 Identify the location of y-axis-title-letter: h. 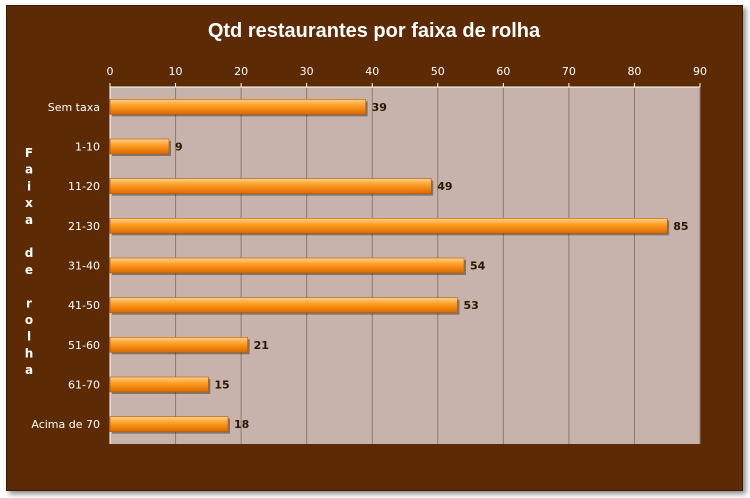
(29, 353).